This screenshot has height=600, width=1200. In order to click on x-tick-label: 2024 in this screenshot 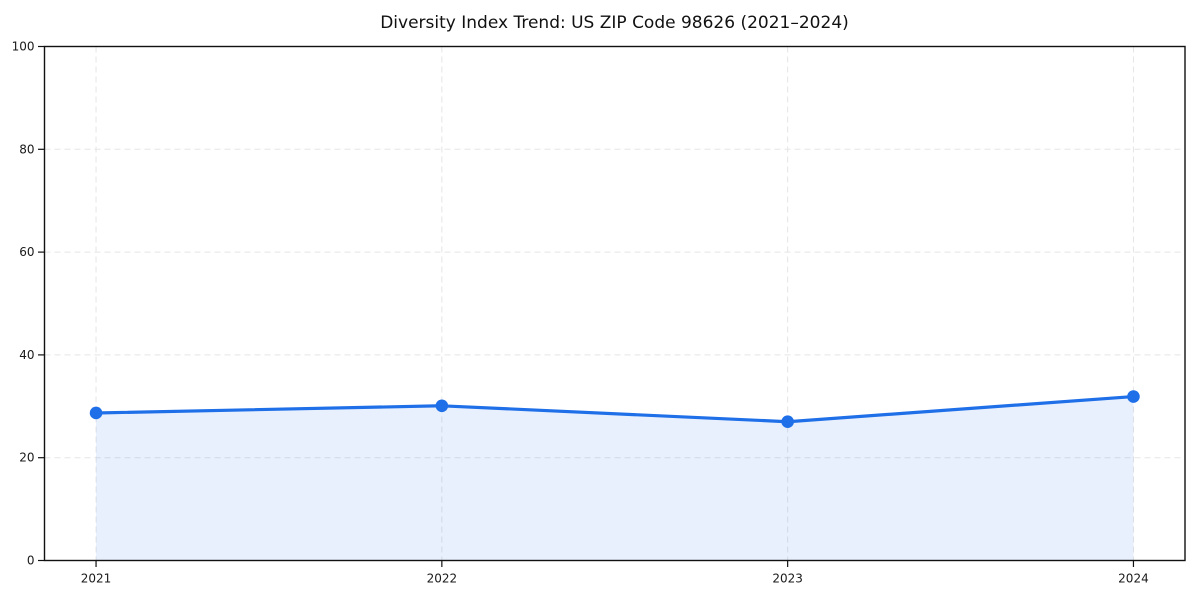, I will do `click(1133, 579)`.